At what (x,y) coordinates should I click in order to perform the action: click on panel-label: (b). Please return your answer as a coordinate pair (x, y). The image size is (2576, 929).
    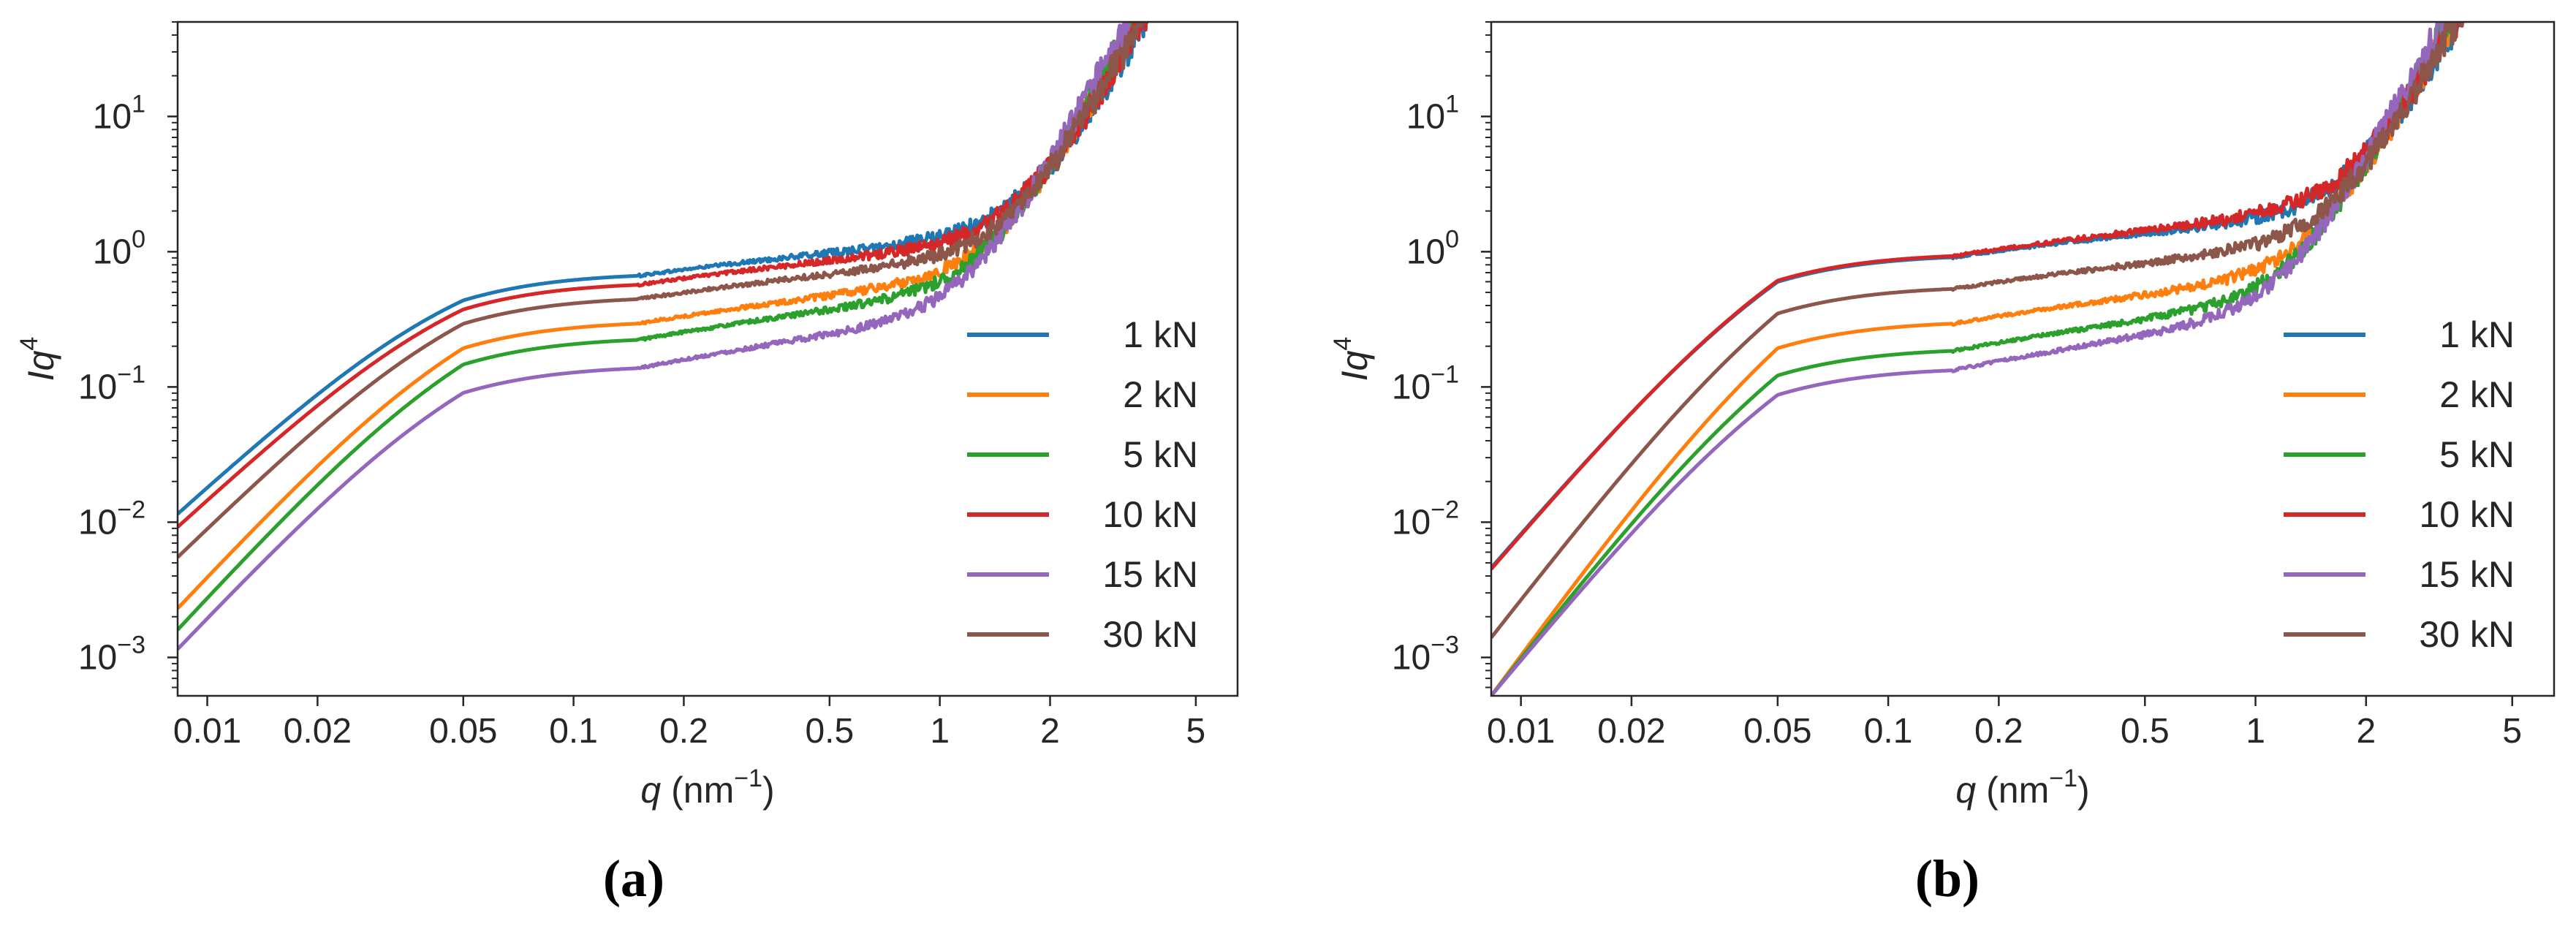
    Looking at the image, I should click on (1947, 879).